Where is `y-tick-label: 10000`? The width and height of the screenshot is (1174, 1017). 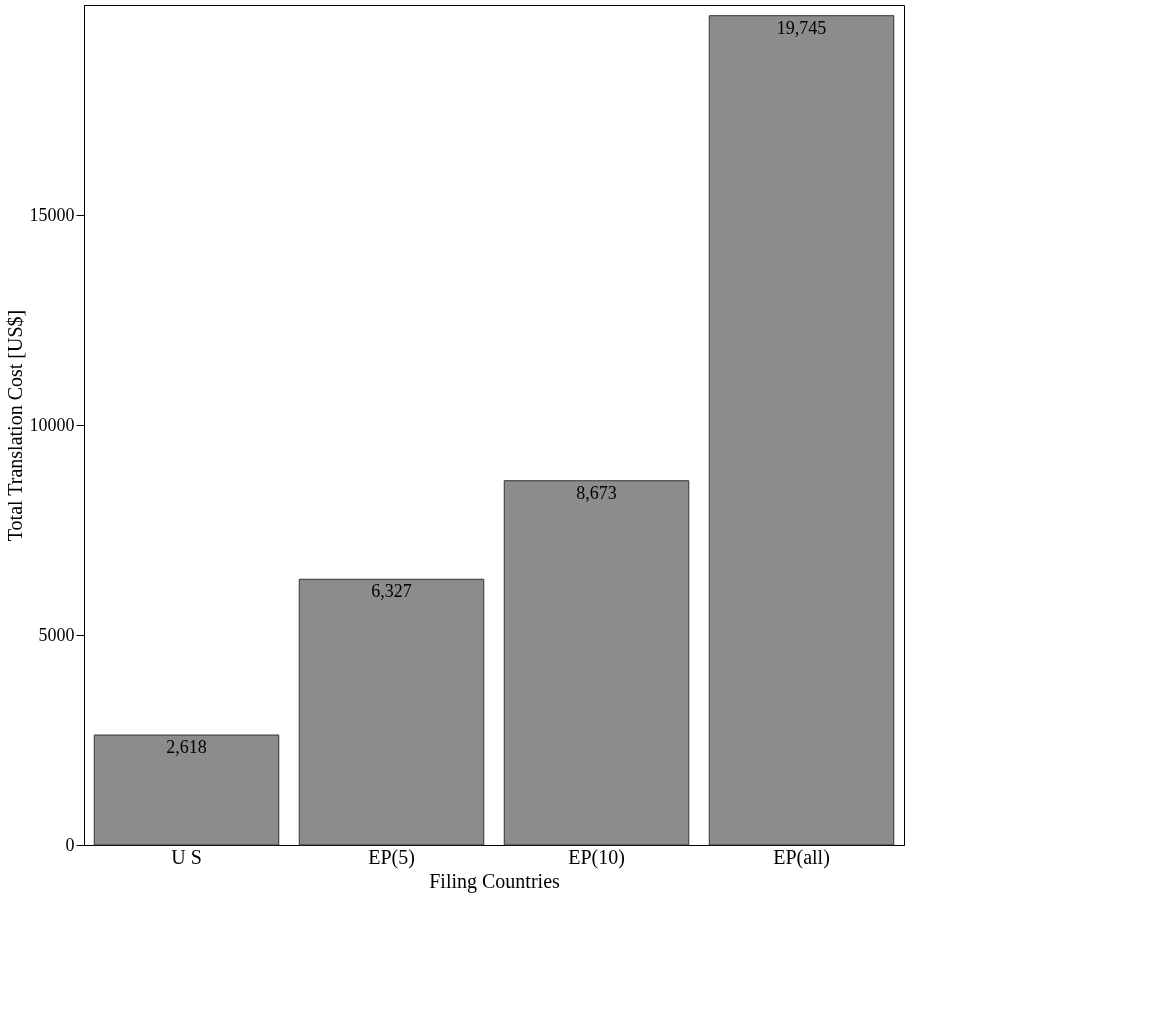 y-tick-label: 10000 is located at coordinates (52, 424).